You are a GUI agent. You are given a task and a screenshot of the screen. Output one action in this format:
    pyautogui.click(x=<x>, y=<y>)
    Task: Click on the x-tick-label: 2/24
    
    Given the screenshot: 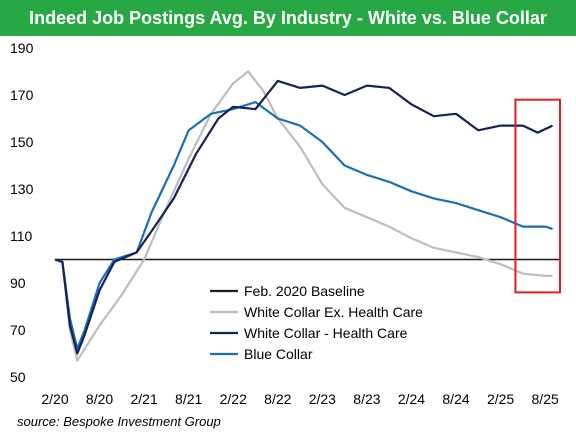 What is the action you would take?
    pyautogui.click(x=411, y=399)
    